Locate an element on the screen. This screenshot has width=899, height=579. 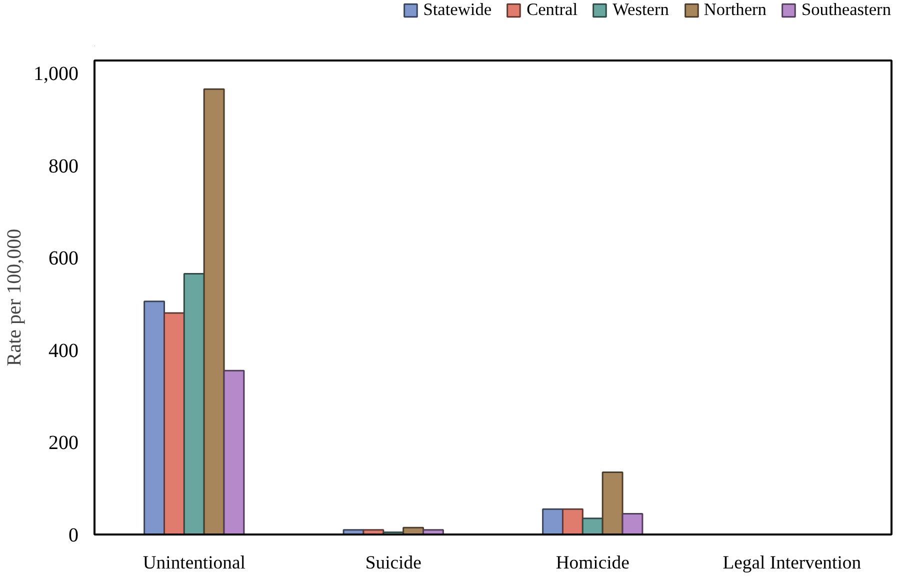
y-tick-label: 0 is located at coordinates (73, 535).